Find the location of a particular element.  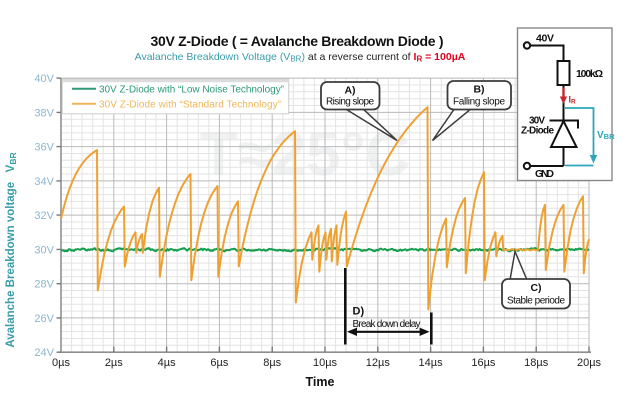

svg-text:Avalanche Breakdown voltage: Avalanche Breakdown voltage VBR is located at coordinates (11, 249).